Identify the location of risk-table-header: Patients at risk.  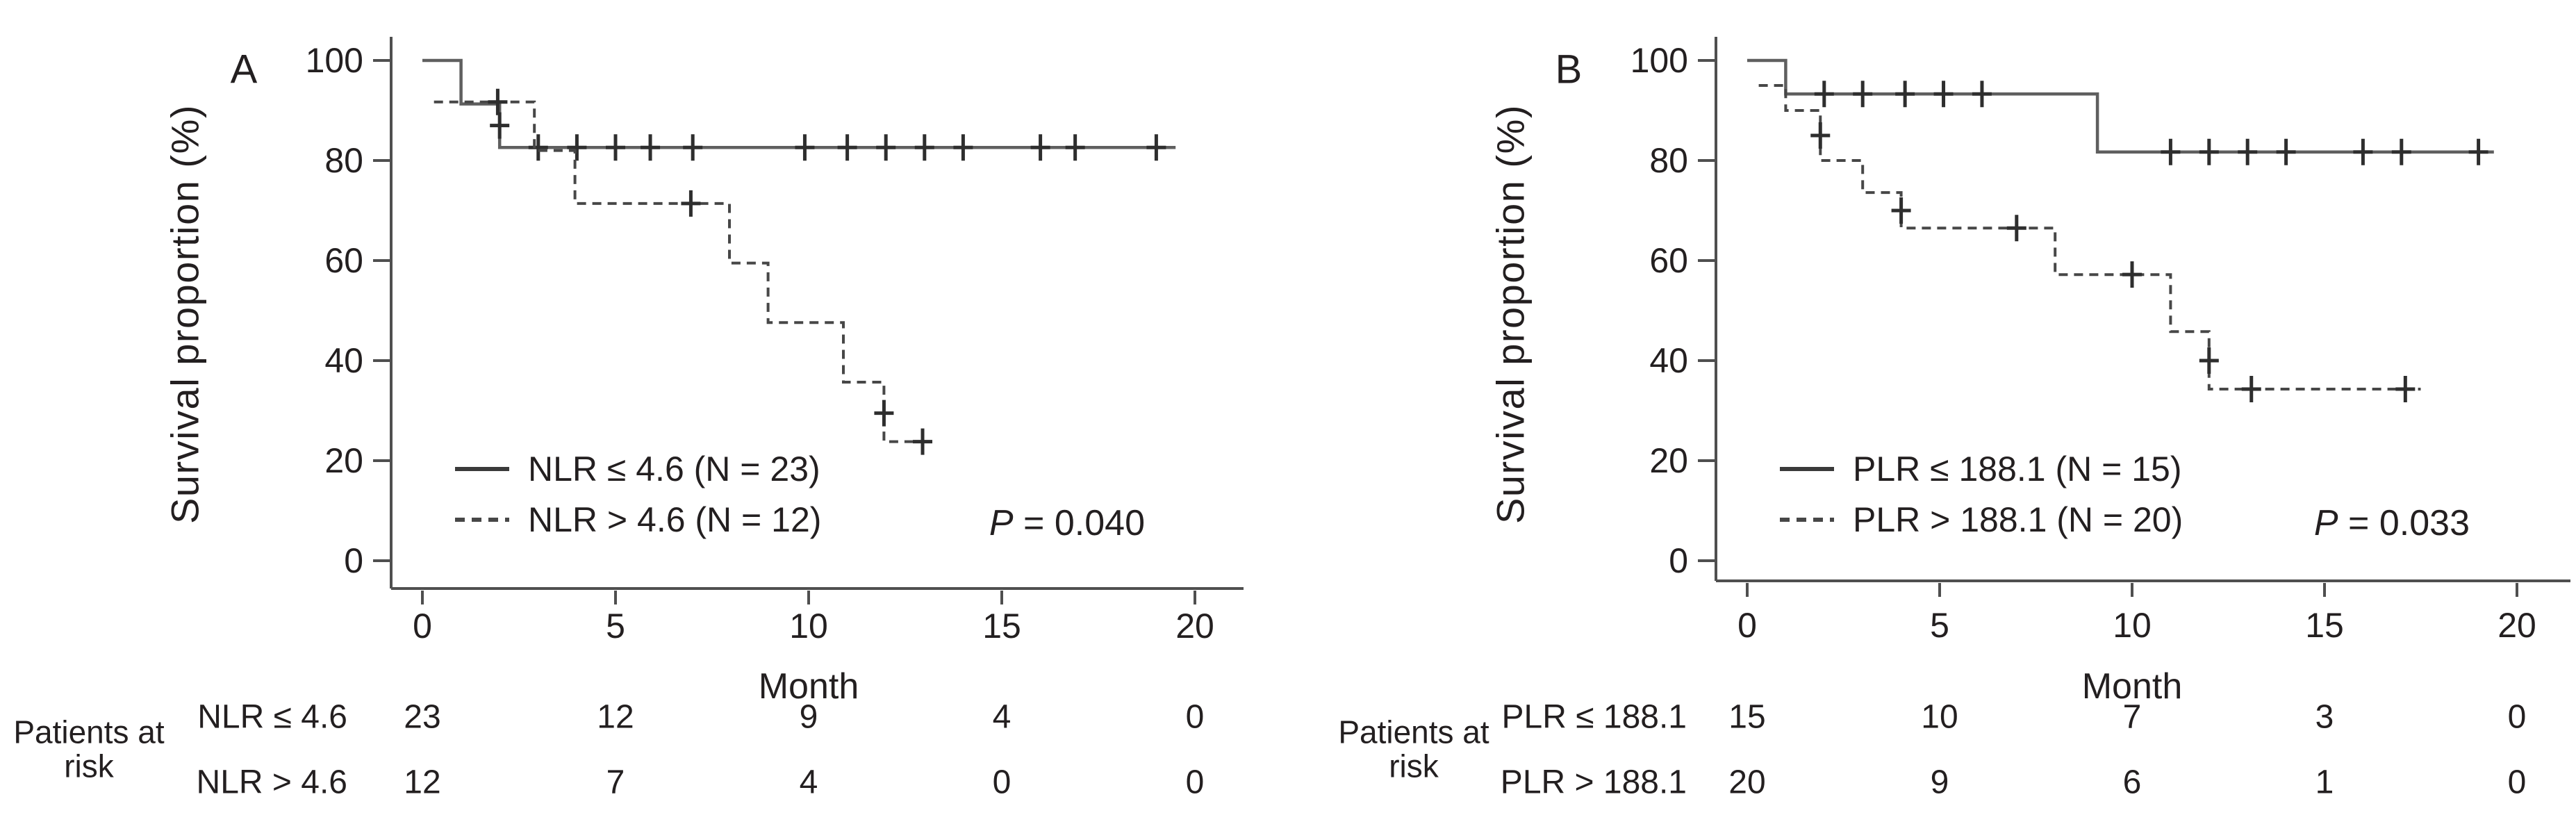
(89, 749).